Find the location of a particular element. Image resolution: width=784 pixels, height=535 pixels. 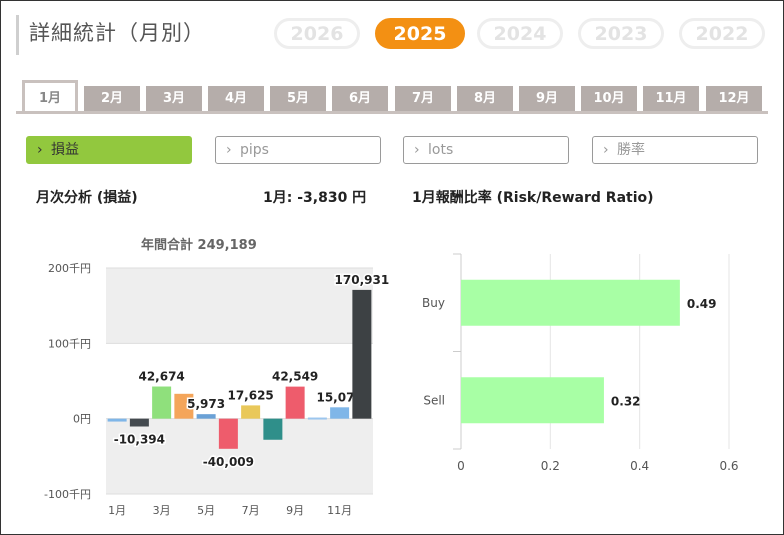

filter-label: 勝率 is located at coordinates (631, 150).